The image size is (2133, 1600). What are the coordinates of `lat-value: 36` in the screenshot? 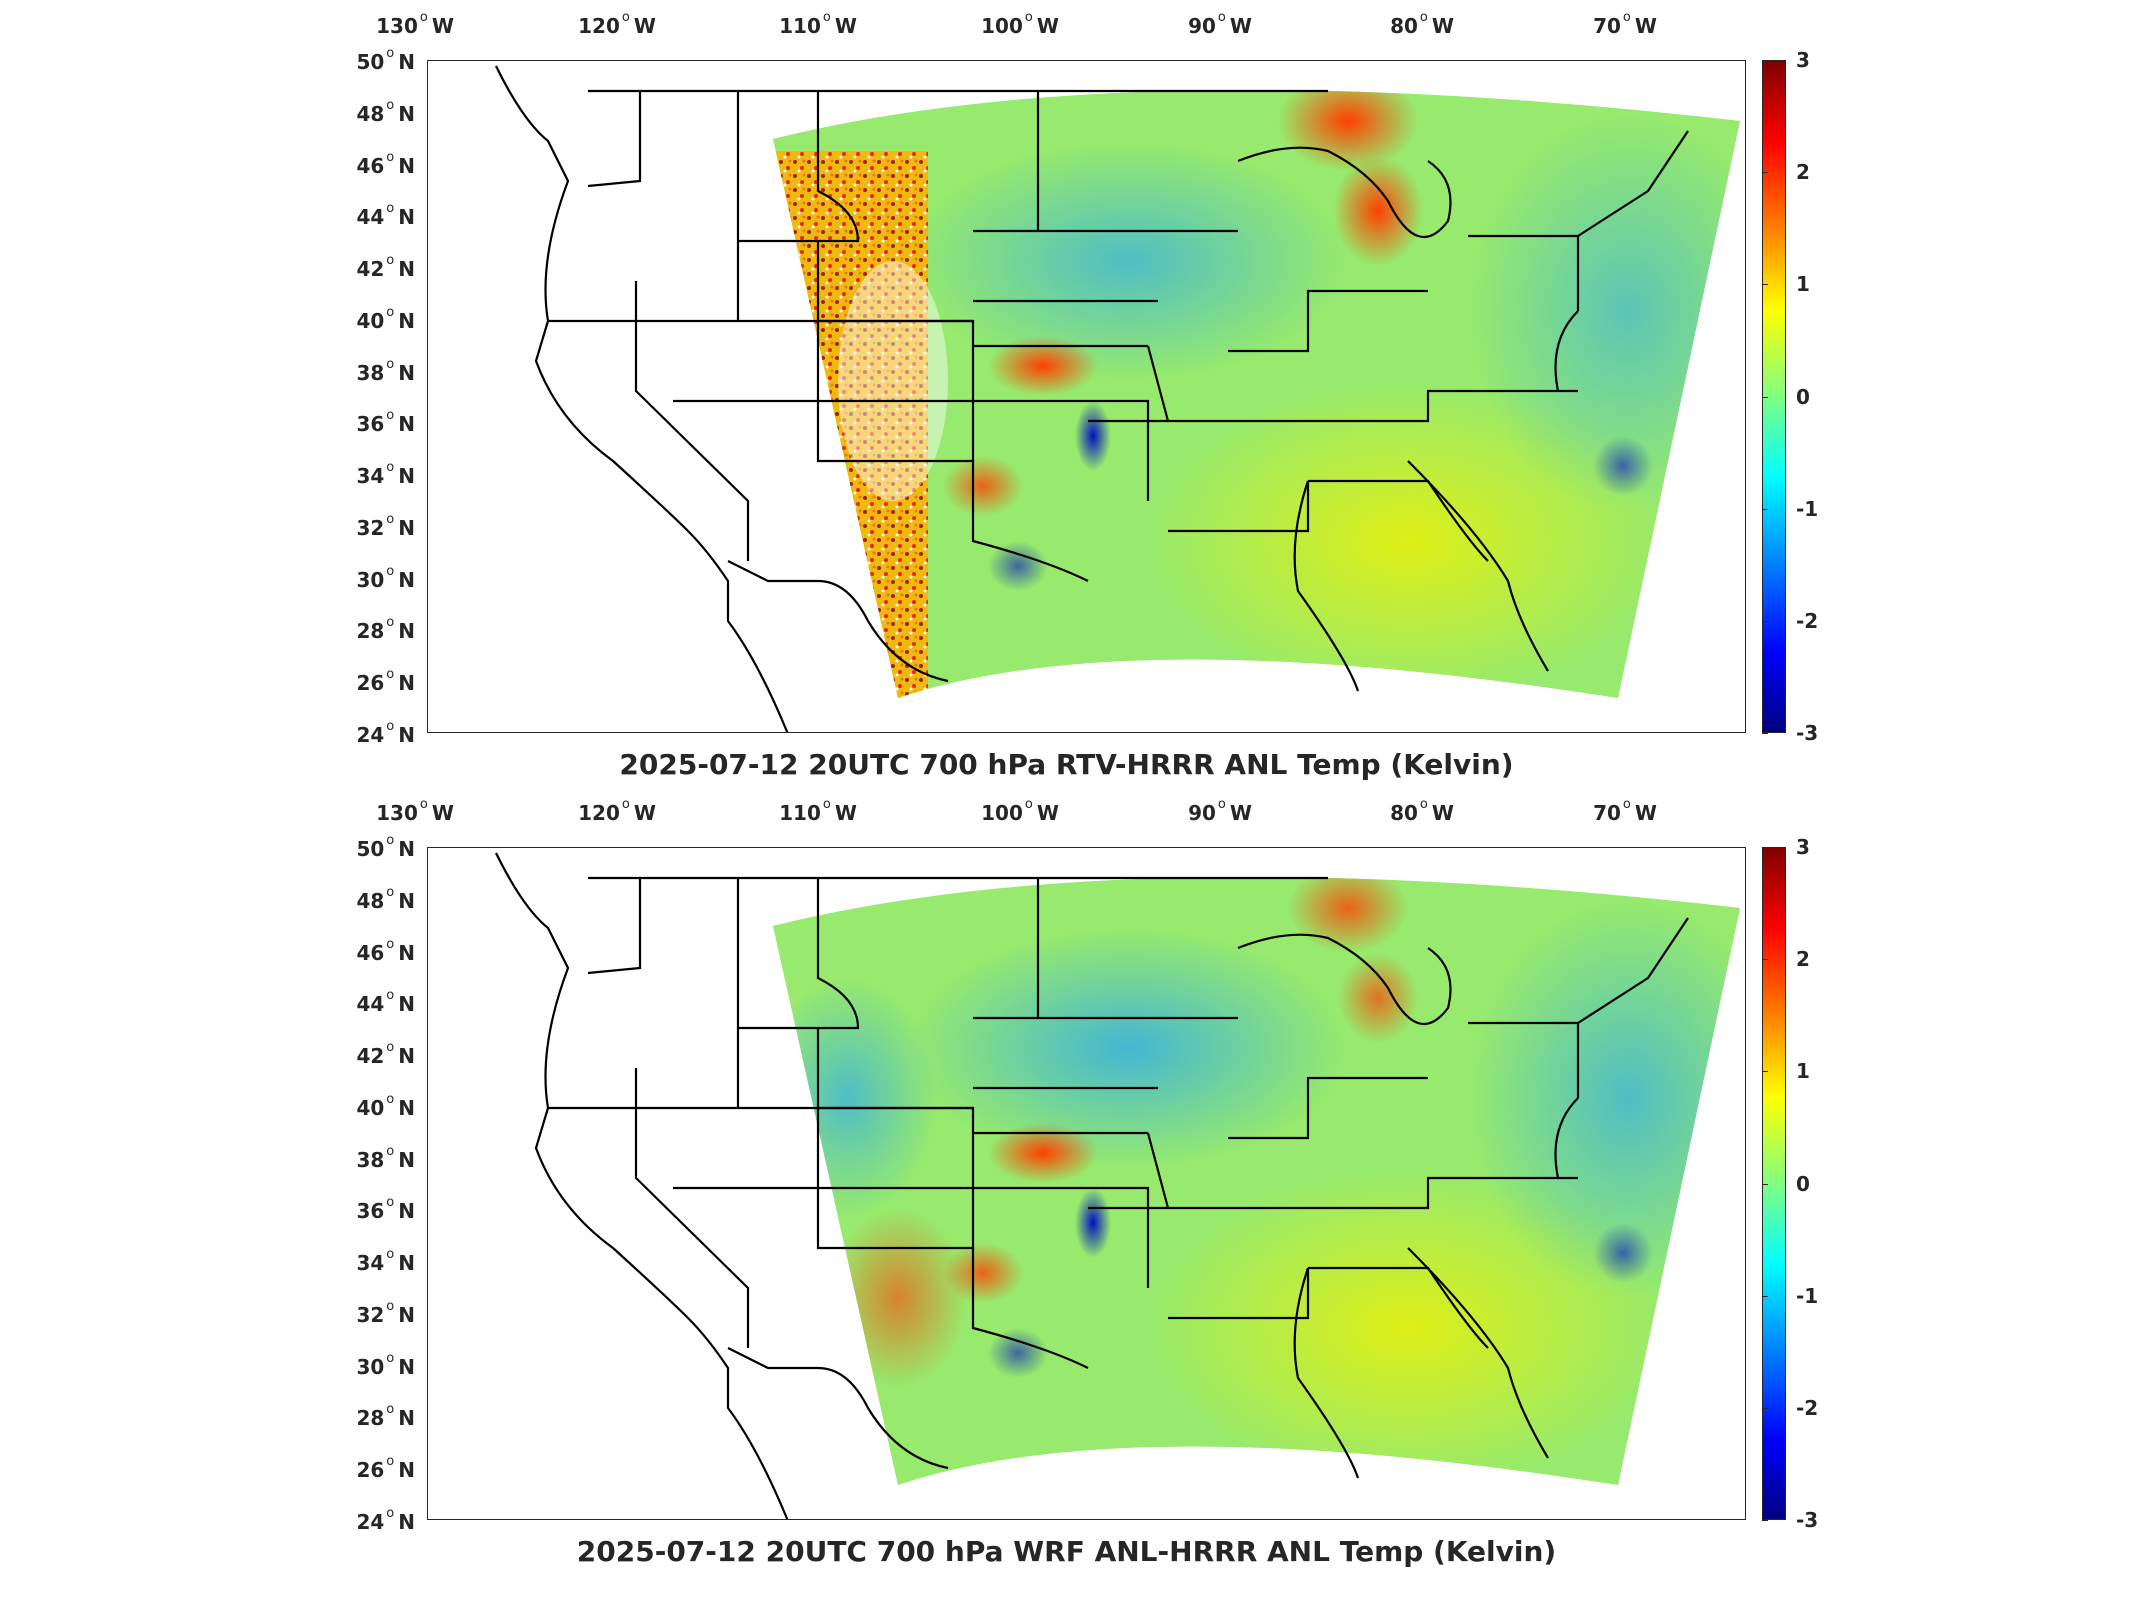 It's located at (370, 424).